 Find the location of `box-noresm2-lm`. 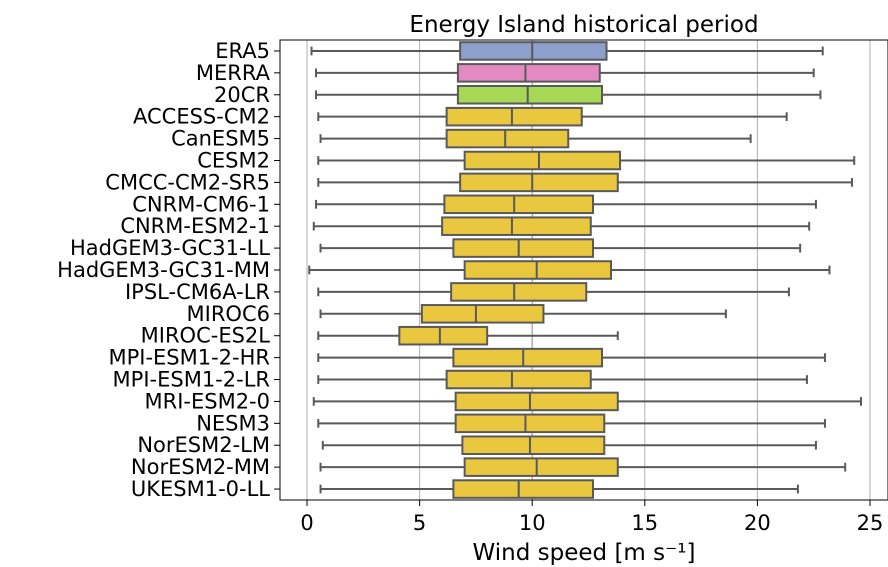

box-noresm2-lm is located at coordinates (569, 445).